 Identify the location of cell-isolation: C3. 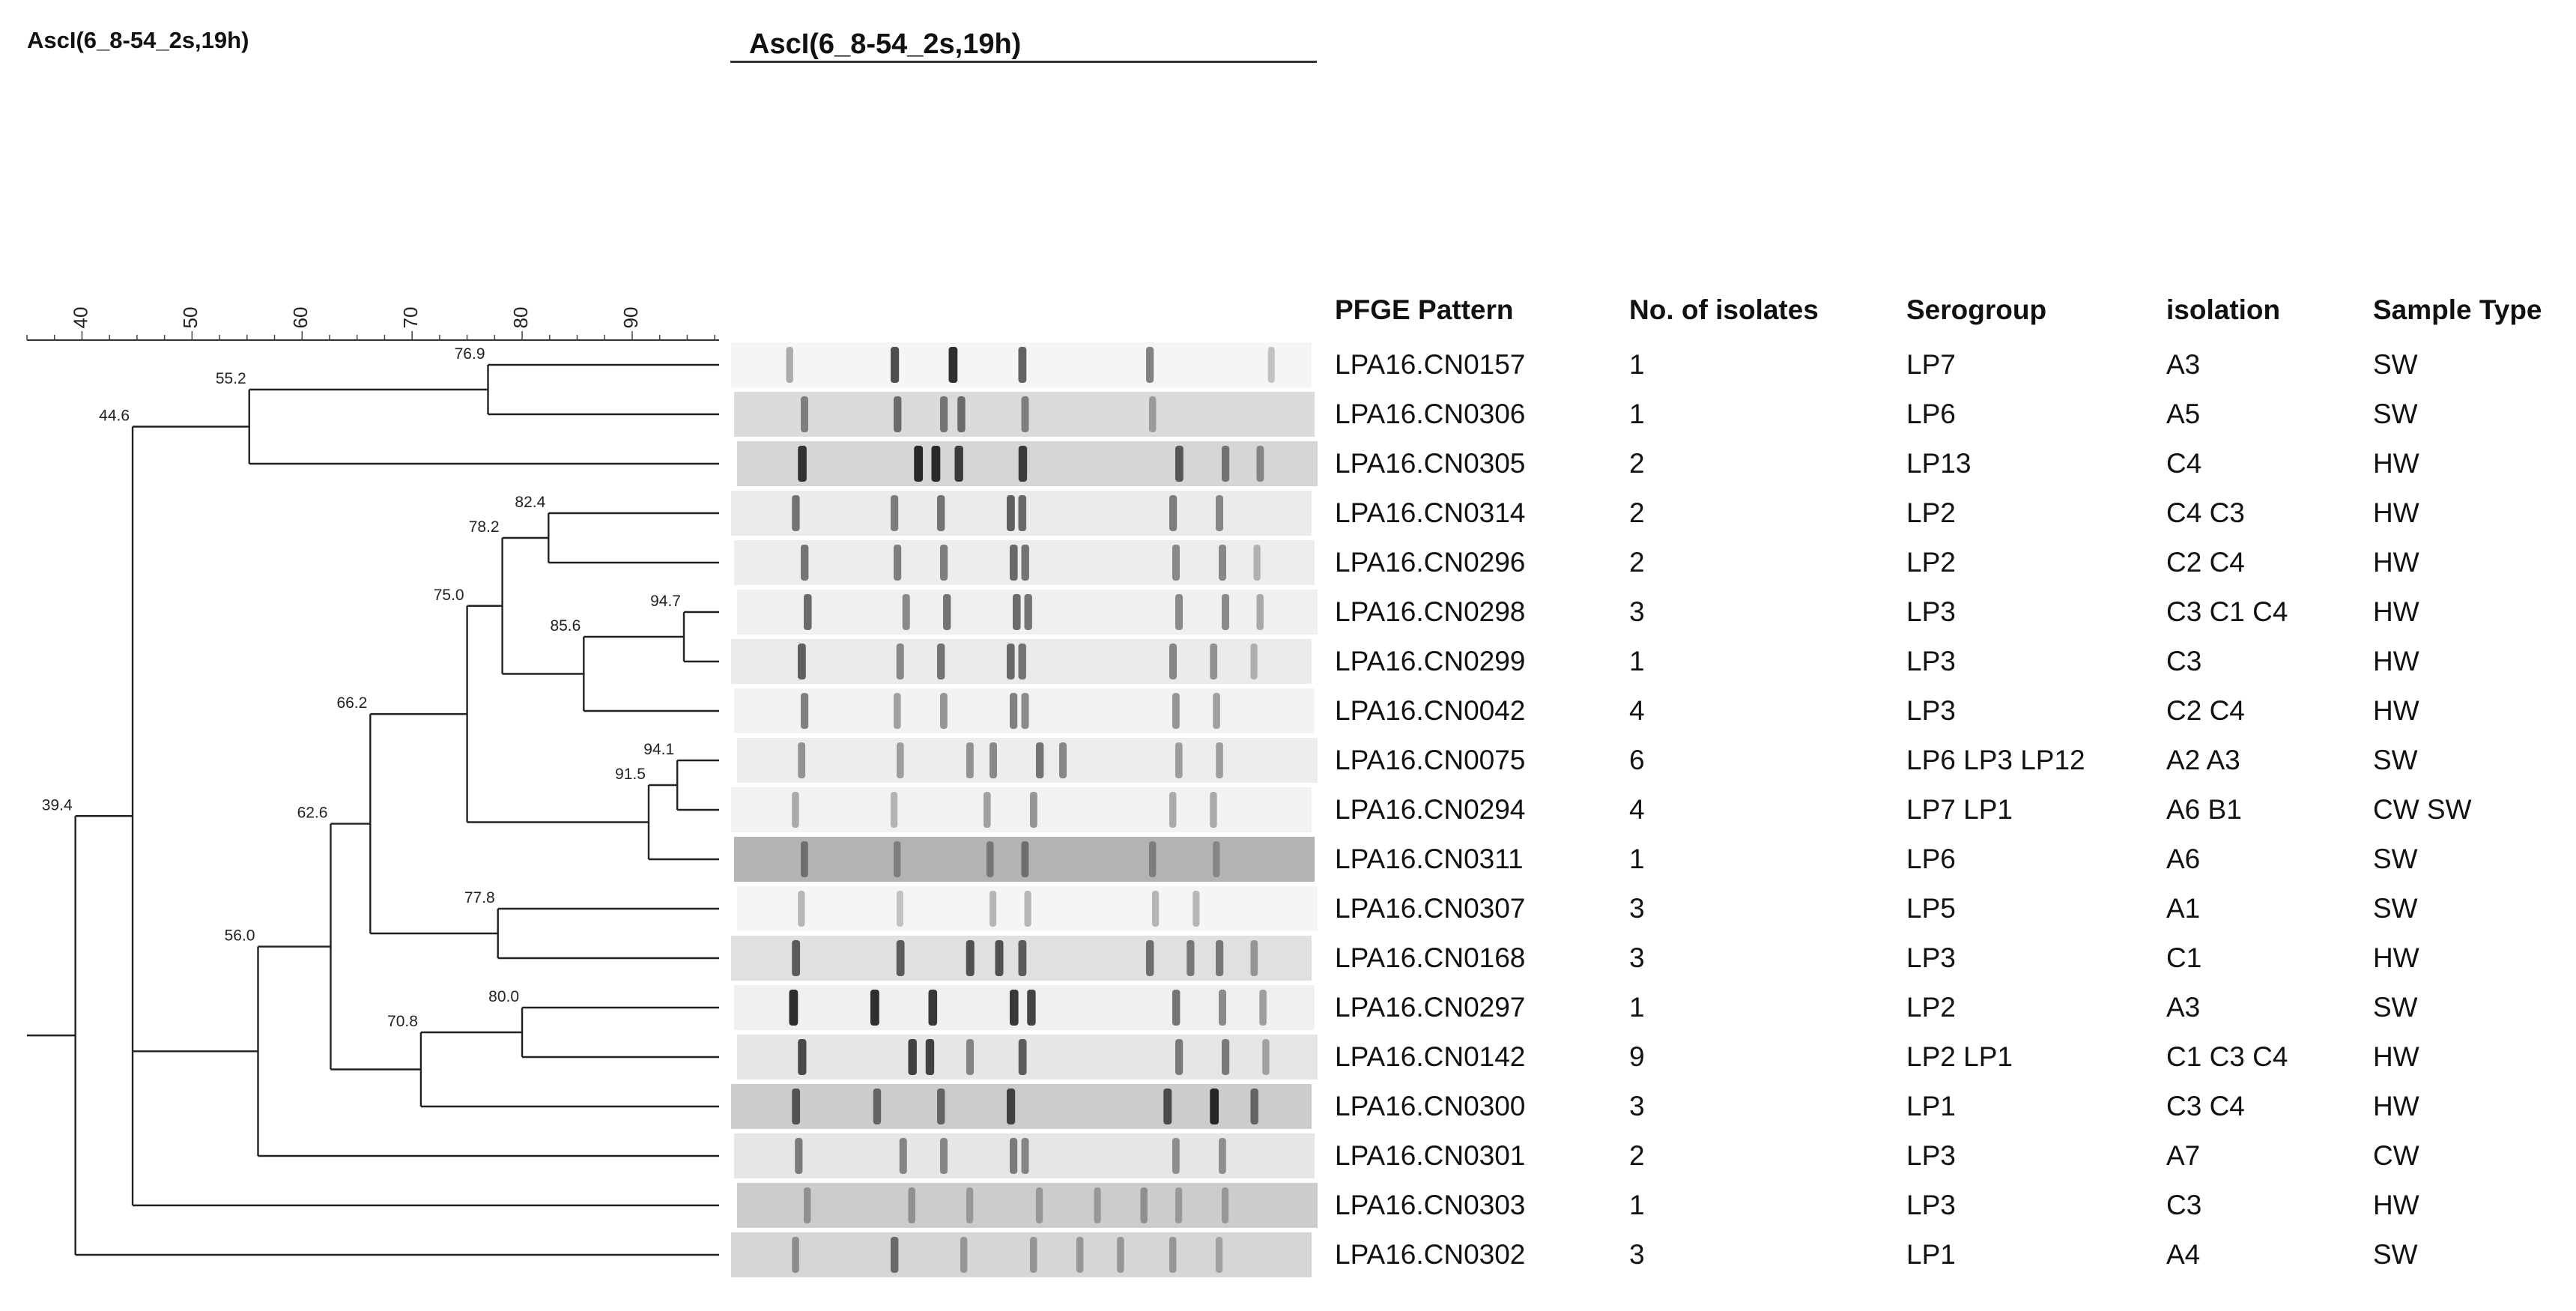
(2184, 661).